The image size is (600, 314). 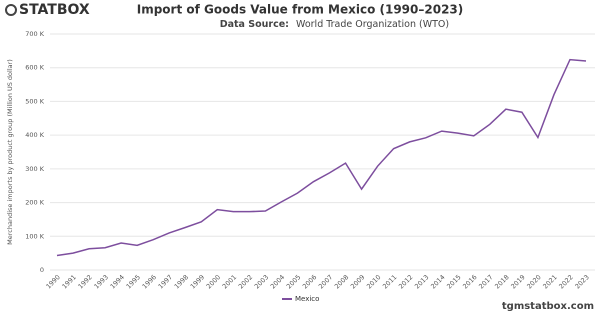 What do you see at coordinates (501, 281) in the screenshot?
I see `x-tick-label: 2018` at bounding box center [501, 281].